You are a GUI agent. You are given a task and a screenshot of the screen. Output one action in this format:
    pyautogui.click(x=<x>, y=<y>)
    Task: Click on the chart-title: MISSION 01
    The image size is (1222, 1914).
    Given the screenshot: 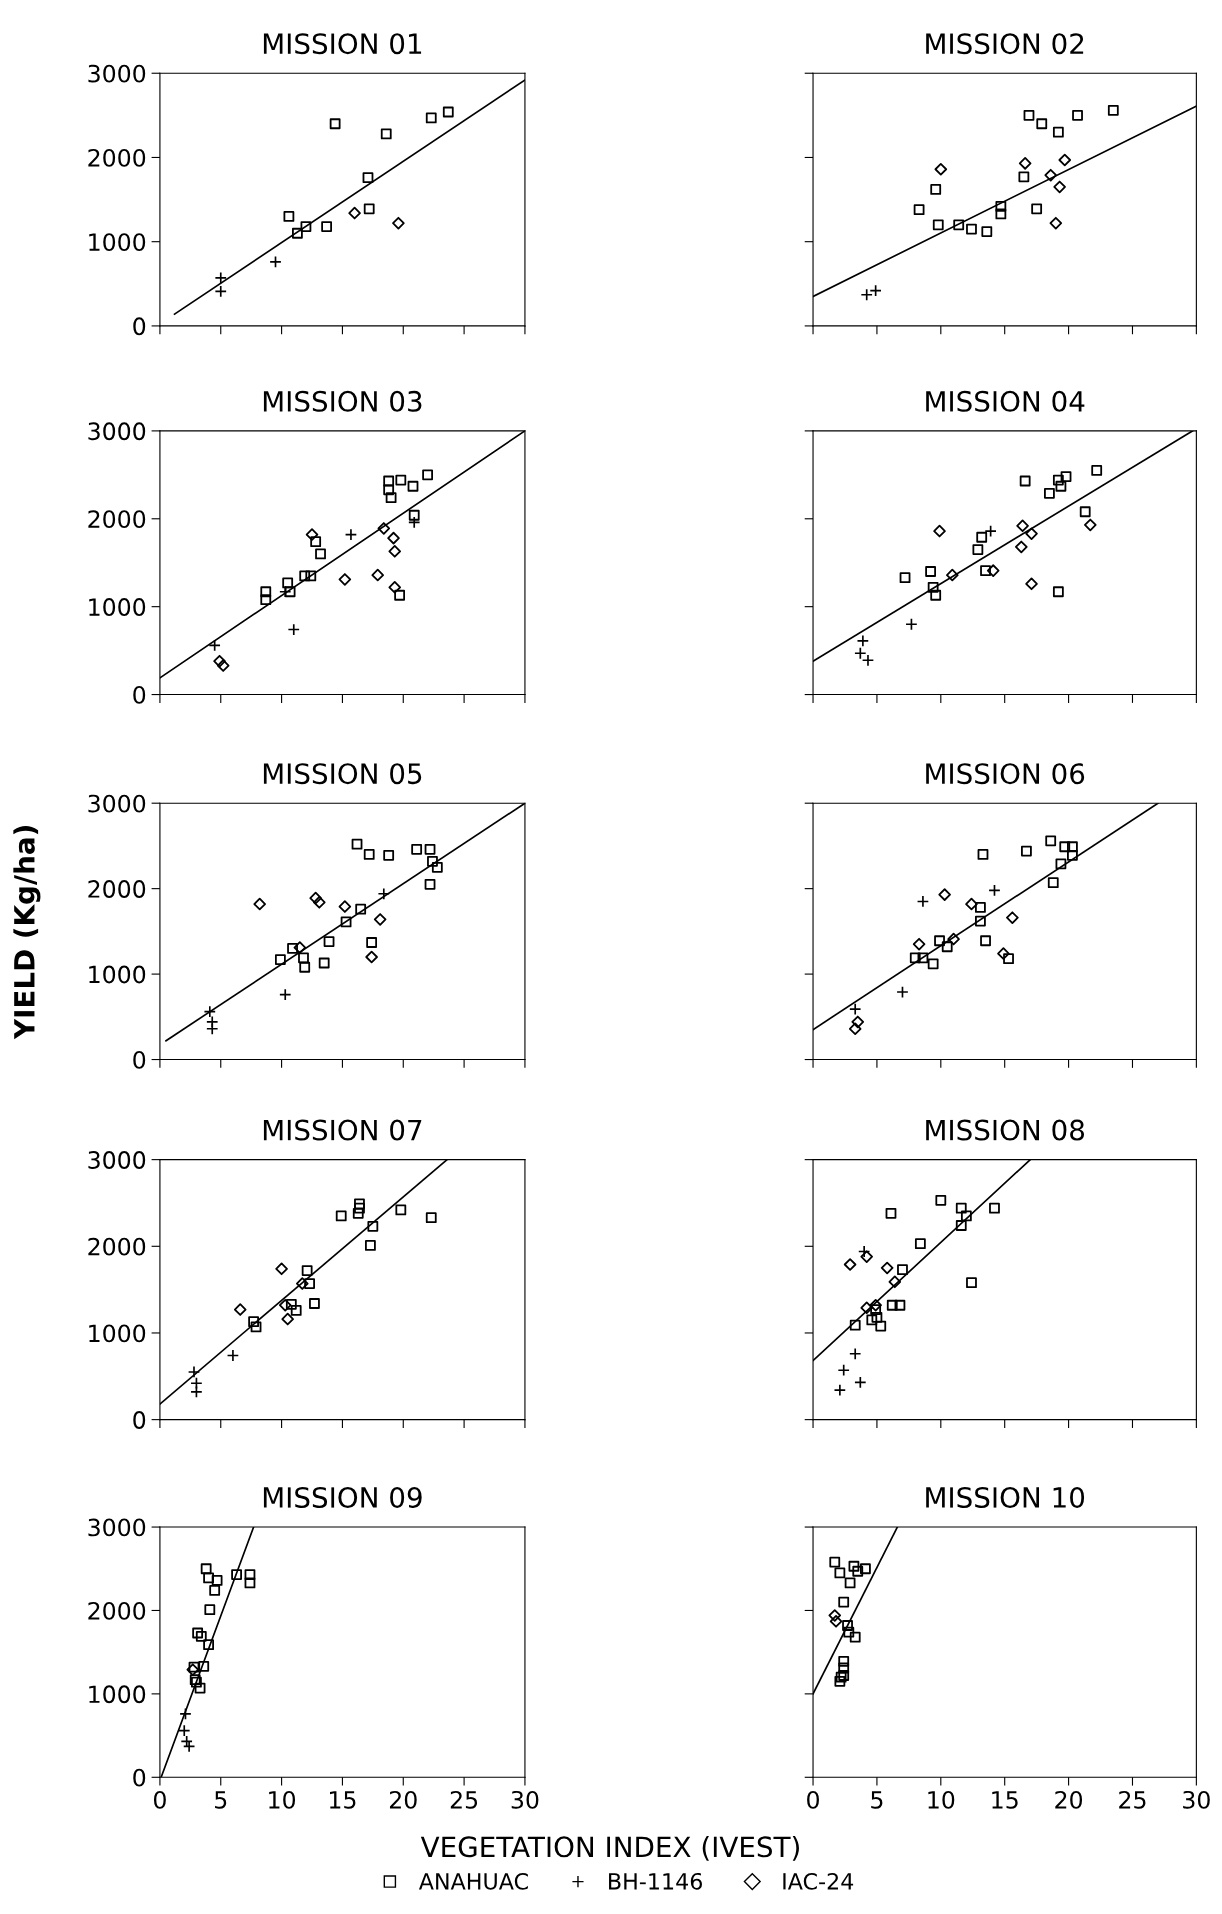 What is the action you would take?
    pyautogui.click(x=342, y=44)
    